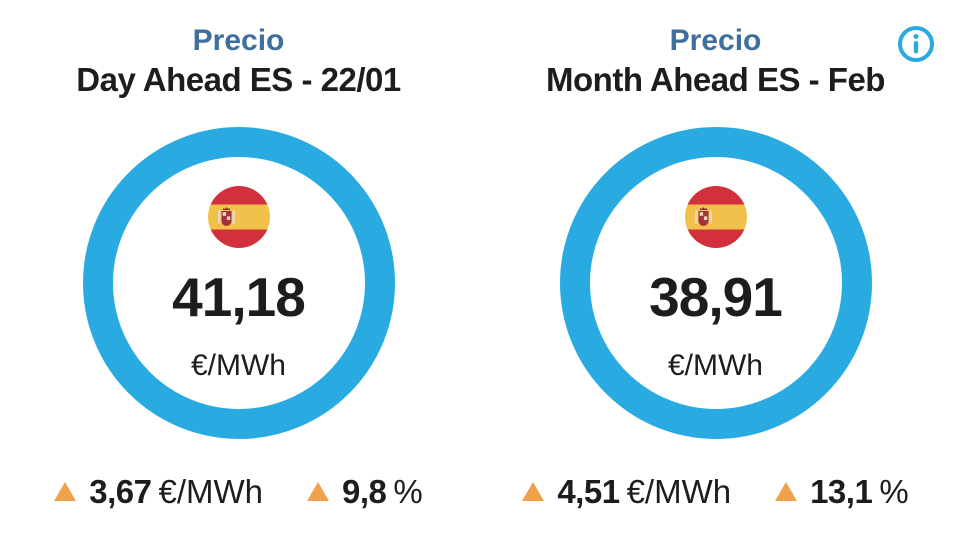  Describe the element at coordinates (239, 296) in the screenshot. I see `price-value: 41,18` at that location.